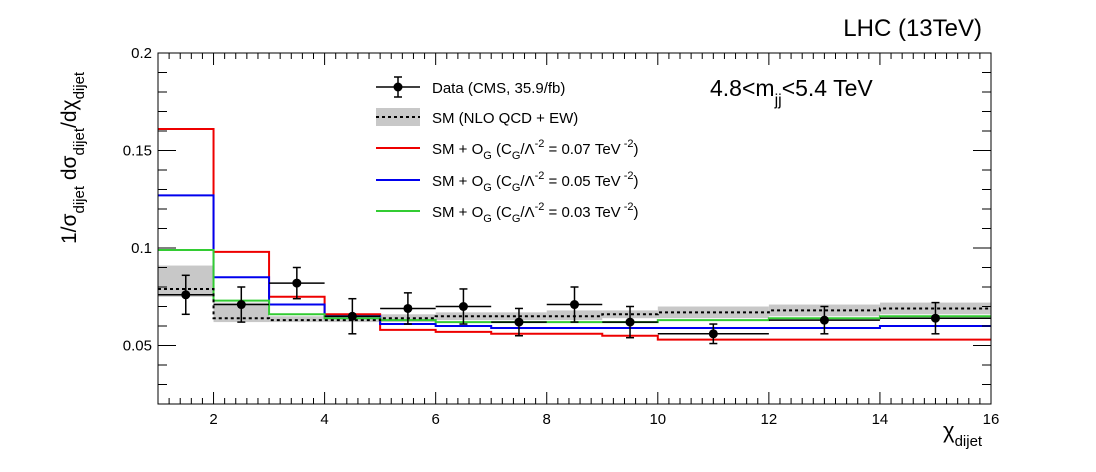  I want to click on legend-entry-blue: SM + OG (CG/Λ-2 = 0.05 TeV -2), so click(507, 182).